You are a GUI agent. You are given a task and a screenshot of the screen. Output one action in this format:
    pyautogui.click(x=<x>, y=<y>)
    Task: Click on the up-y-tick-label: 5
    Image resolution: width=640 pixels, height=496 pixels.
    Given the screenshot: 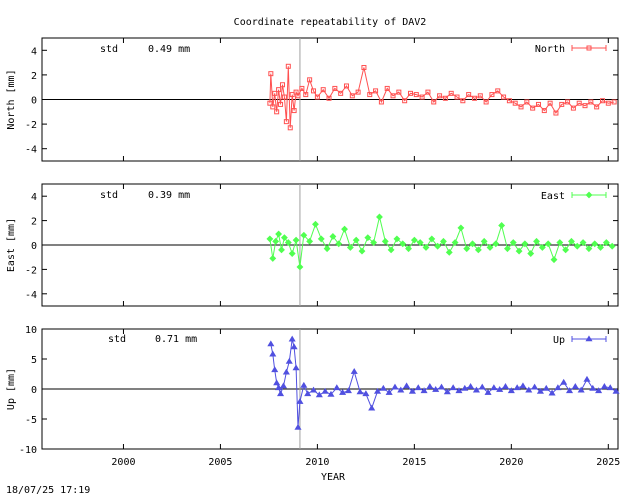 What is the action you would take?
    pyautogui.click(x=34, y=360)
    